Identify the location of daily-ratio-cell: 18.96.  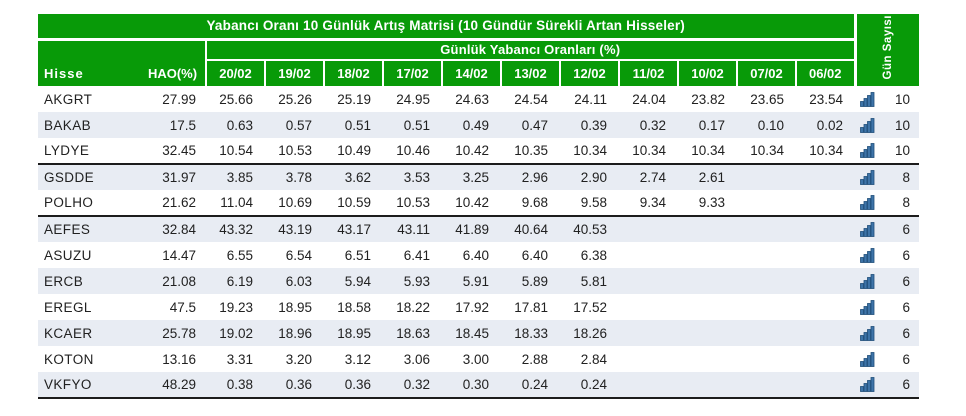
(294, 333).